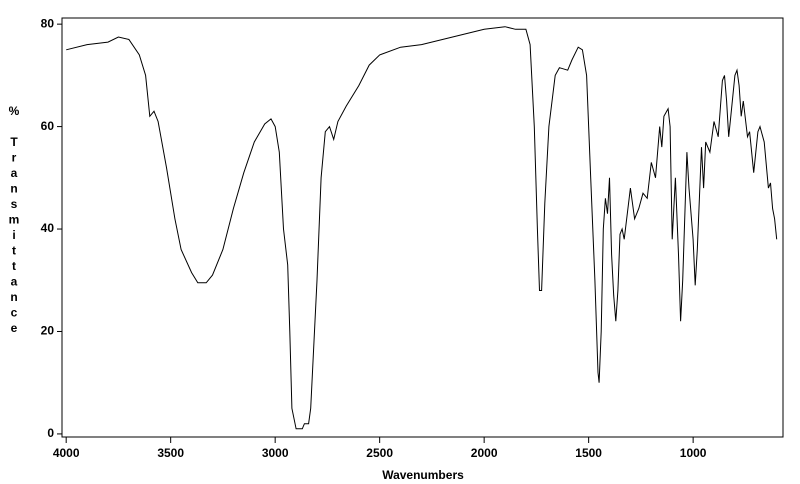 The image size is (800, 484). I want to click on y-tick-label: 40, so click(48, 228).